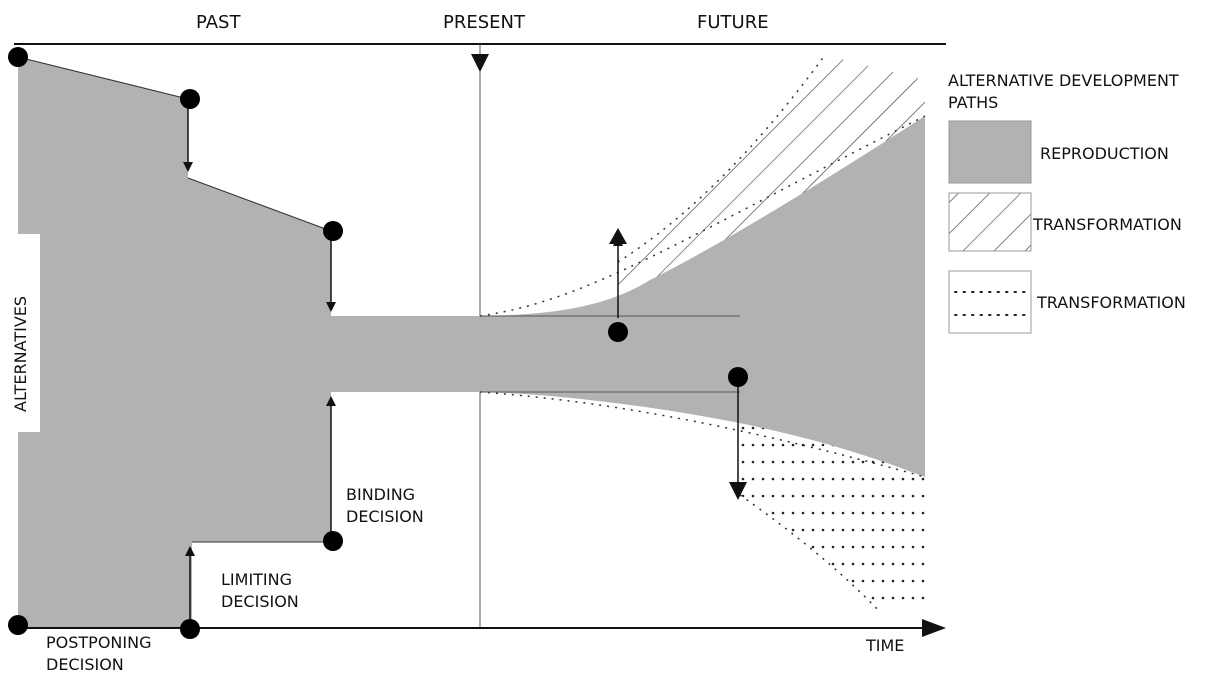 This screenshot has width=1211, height=676. Describe the element at coordinates (1063, 80) in the screenshot. I see `legend-title: ALTERNATIVE DEVELOPMENT` at that location.